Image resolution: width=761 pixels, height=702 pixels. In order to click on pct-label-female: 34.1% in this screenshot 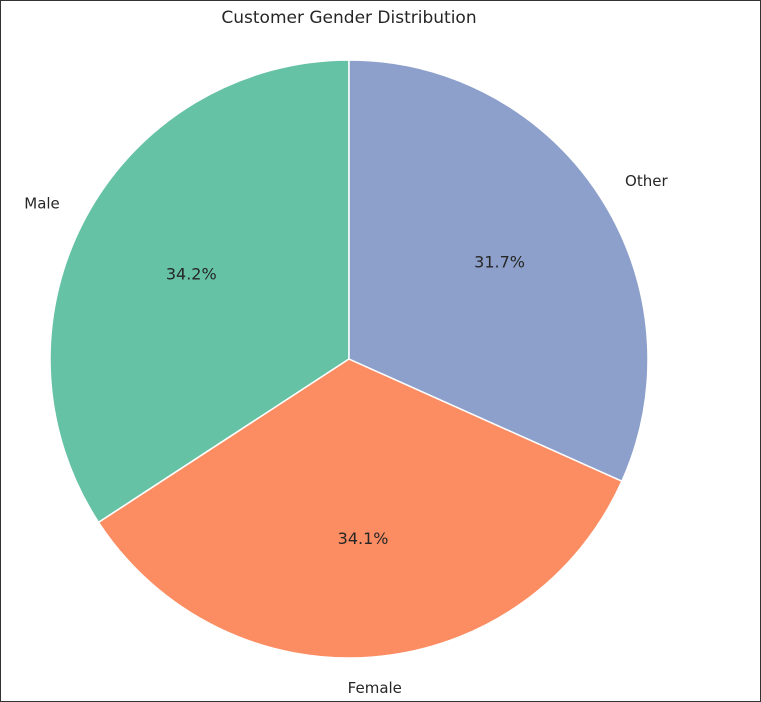, I will do `click(363, 538)`.